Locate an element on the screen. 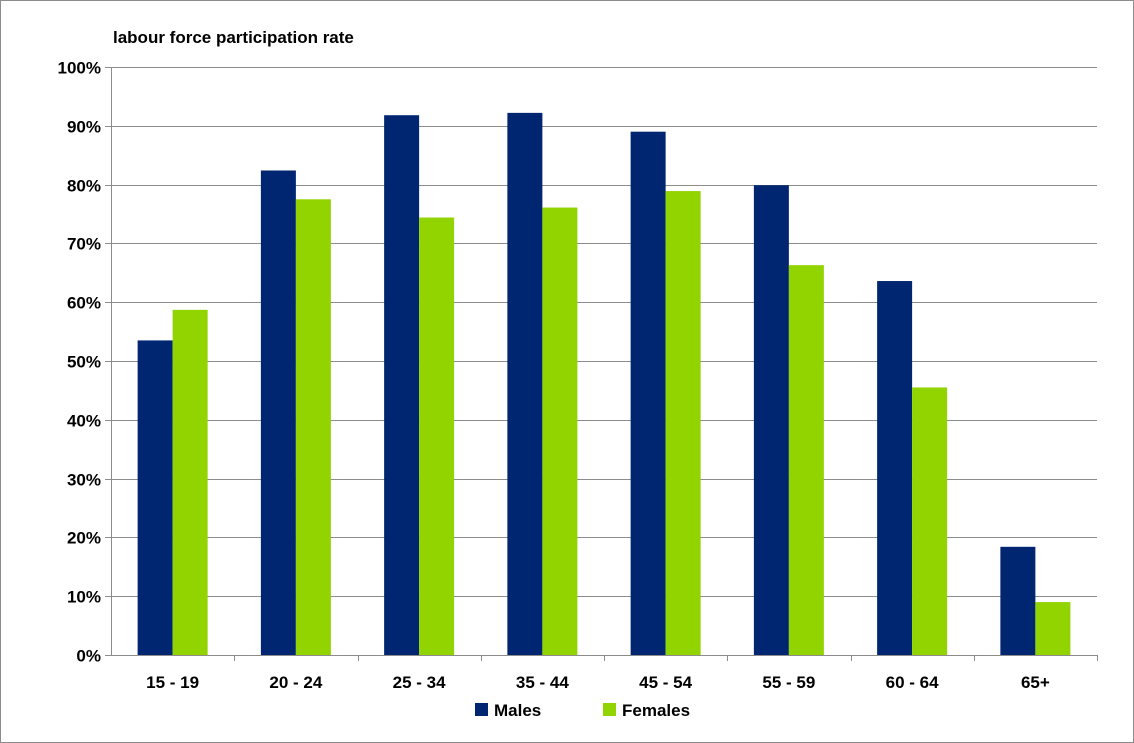 The width and height of the screenshot is (1134, 743). legend-swatch-males is located at coordinates (481, 709).